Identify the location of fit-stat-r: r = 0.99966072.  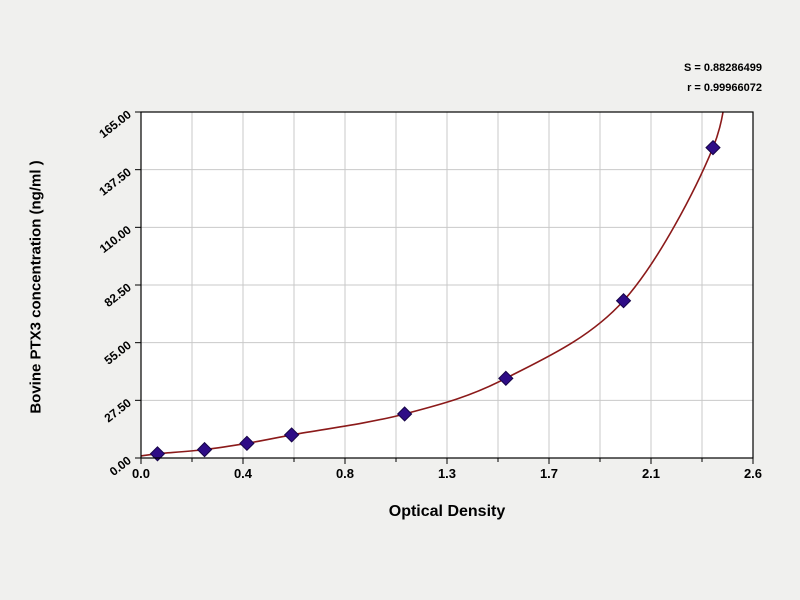
(724, 88).